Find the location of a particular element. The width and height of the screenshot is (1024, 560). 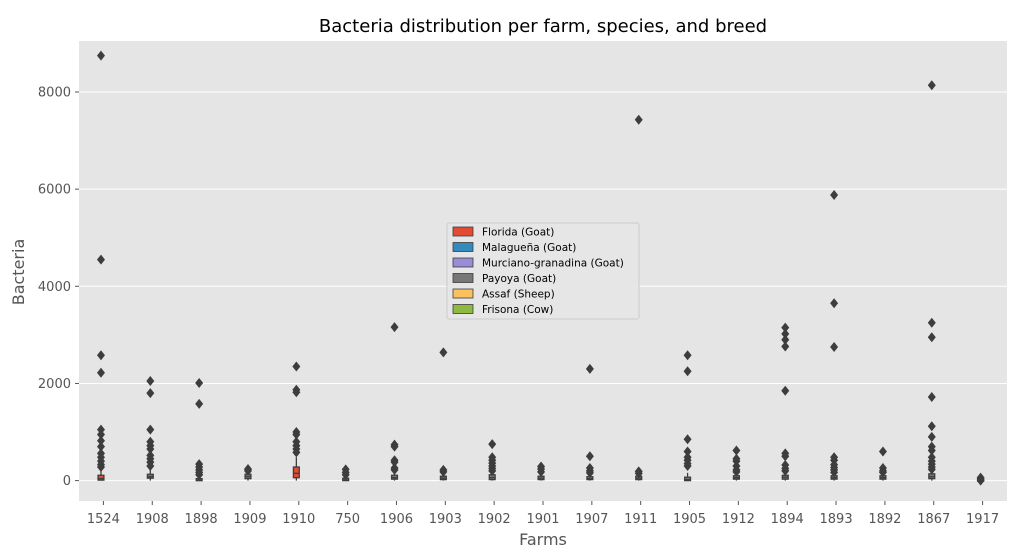

x-tick-label: 1892 is located at coordinates (884, 519).